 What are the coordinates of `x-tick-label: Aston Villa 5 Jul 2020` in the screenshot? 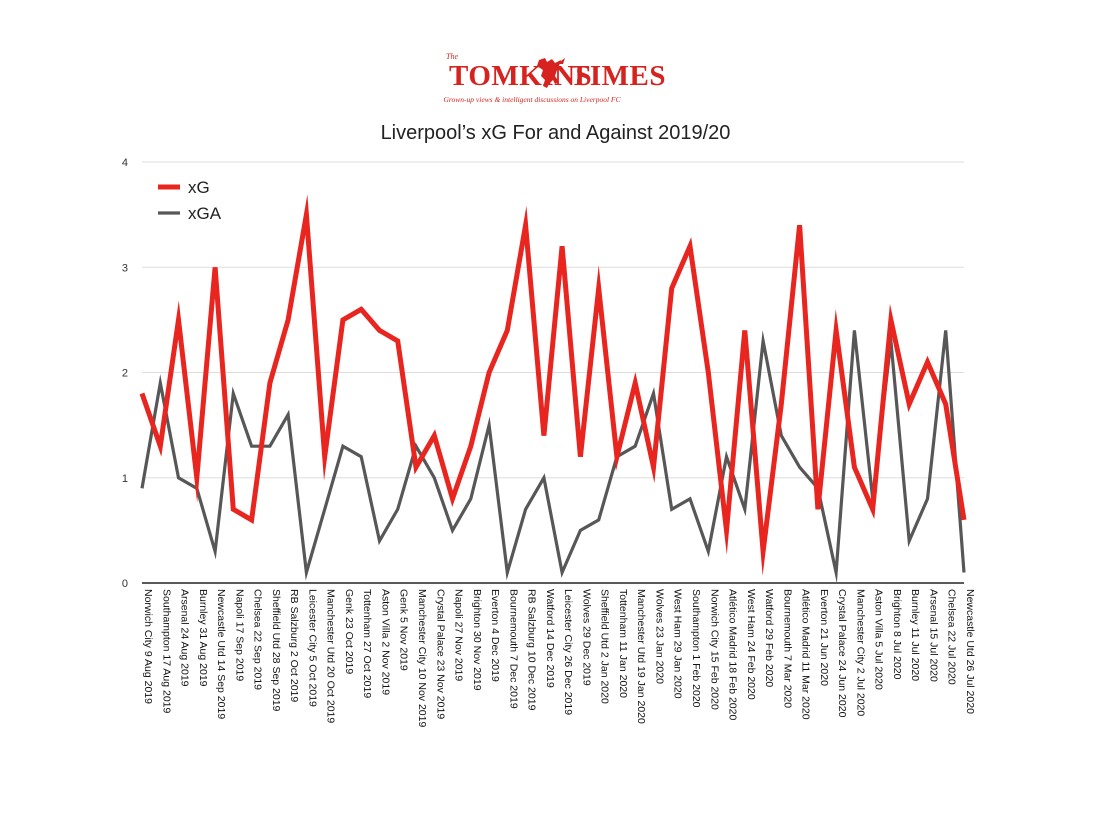 It's located at (879, 639).